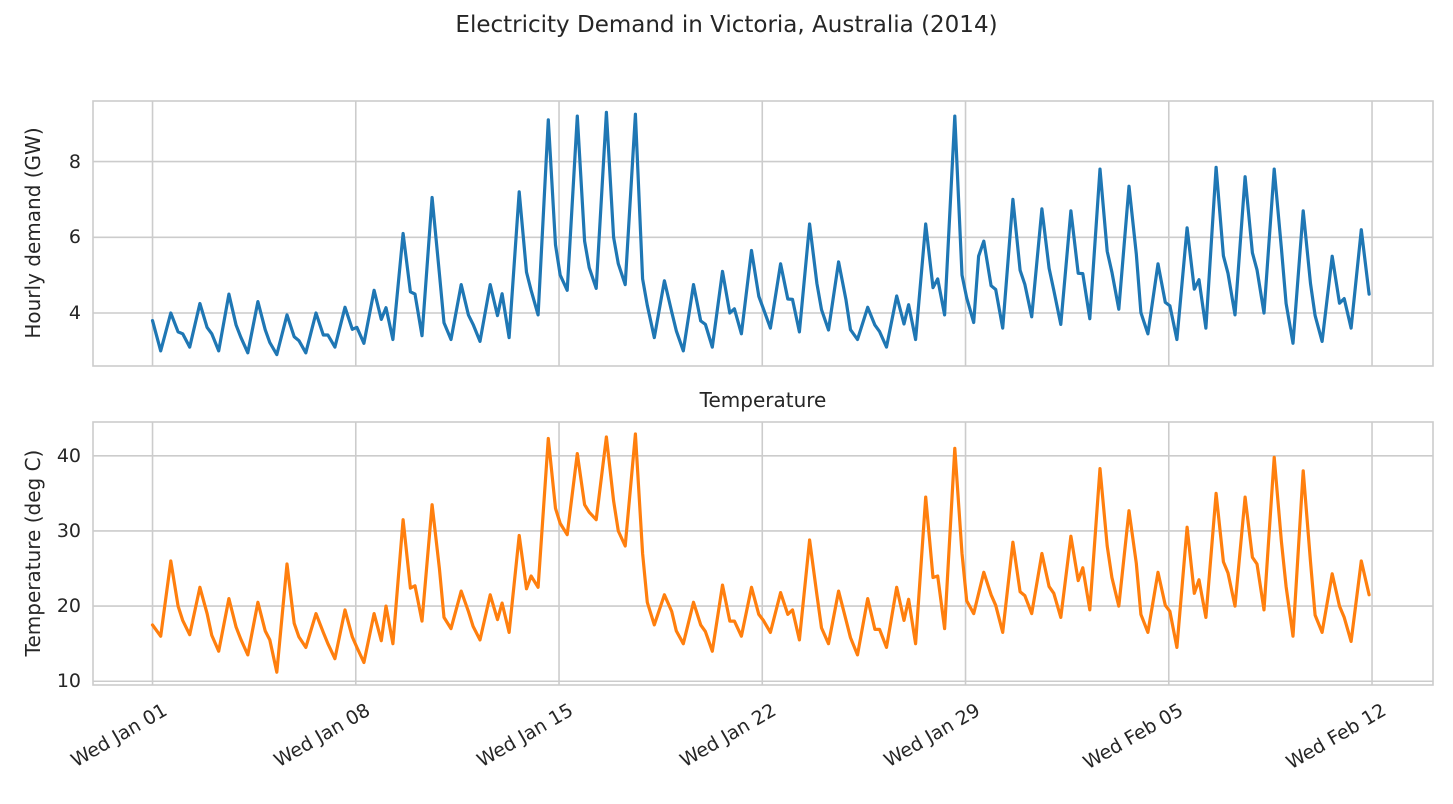  What do you see at coordinates (68, 530) in the screenshot?
I see `y-tick-label: 30` at bounding box center [68, 530].